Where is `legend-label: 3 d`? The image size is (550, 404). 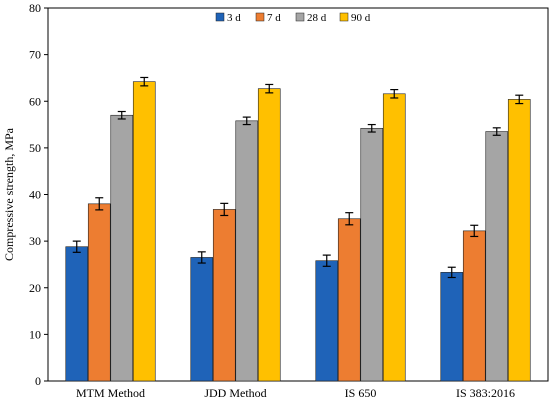 legend-label: 3 d is located at coordinates (234, 18).